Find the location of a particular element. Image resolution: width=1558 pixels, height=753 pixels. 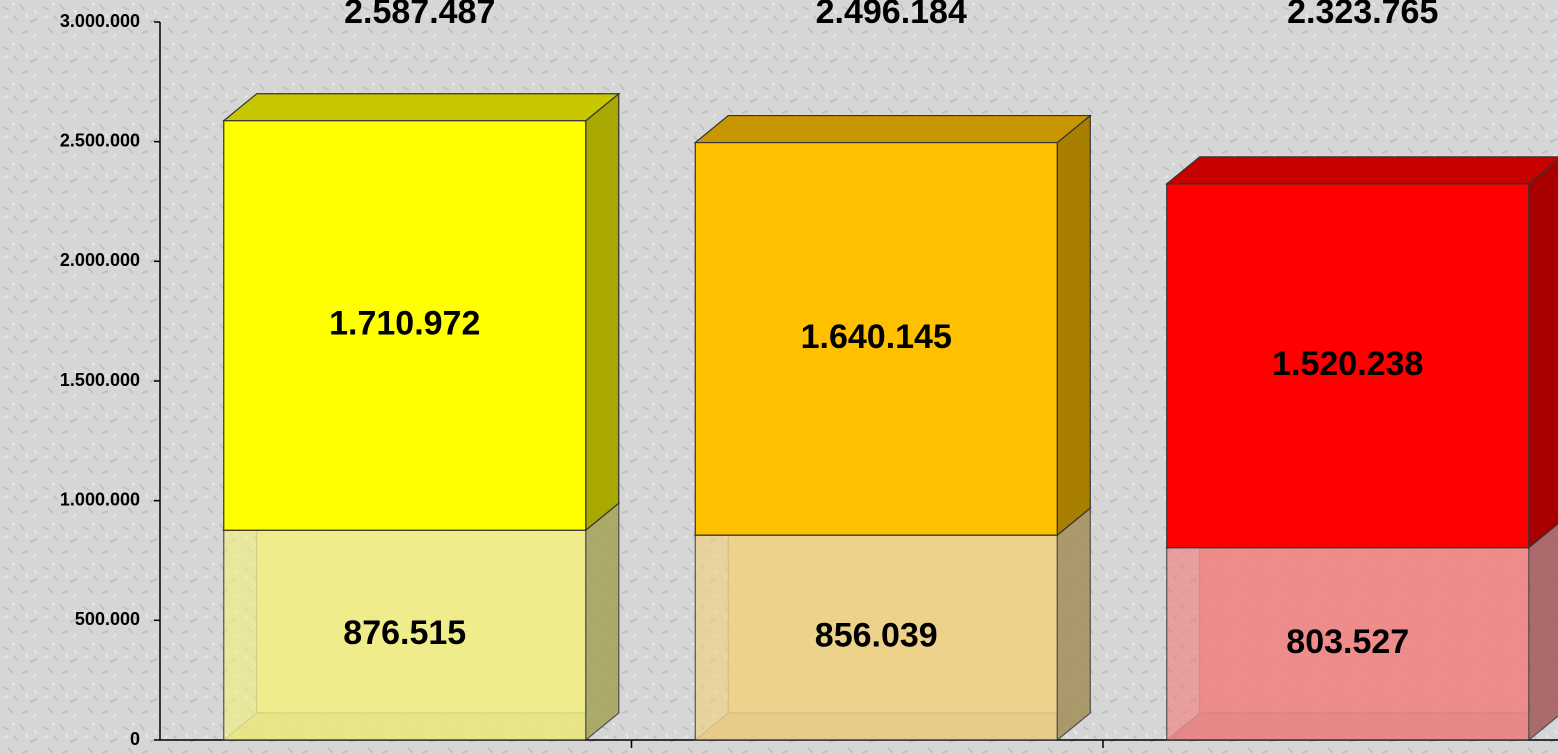

total-label: 2.587.487 is located at coordinates (419, 15).